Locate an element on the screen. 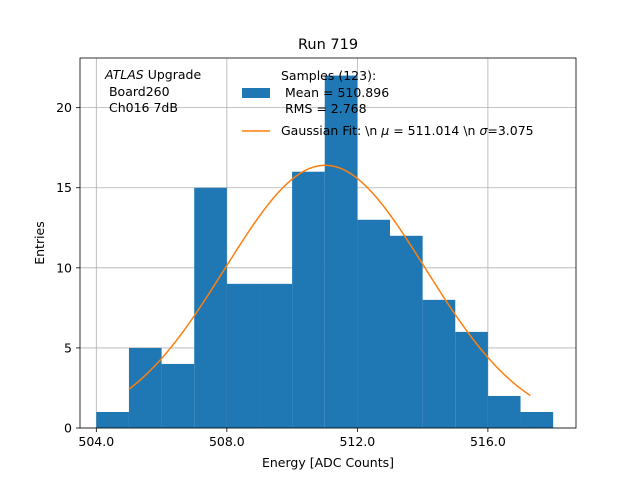 Image resolution: width=640 pixels, height=480 pixels. legend-hist-line-3: RMS = 2.768 is located at coordinates (324, 108).